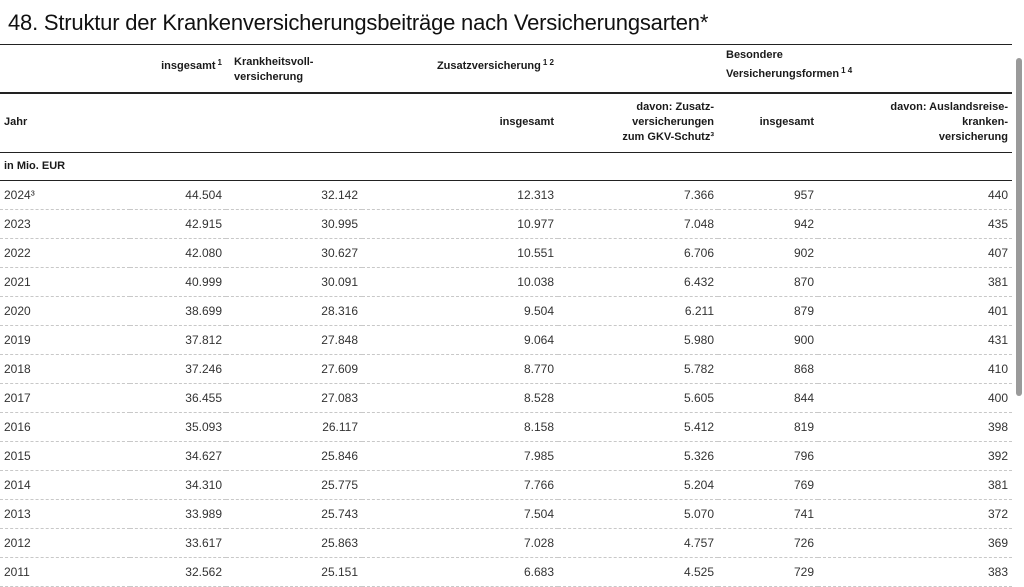  What do you see at coordinates (698, 572) in the screenshot?
I see `value-cell: 4.525` at bounding box center [698, 572].